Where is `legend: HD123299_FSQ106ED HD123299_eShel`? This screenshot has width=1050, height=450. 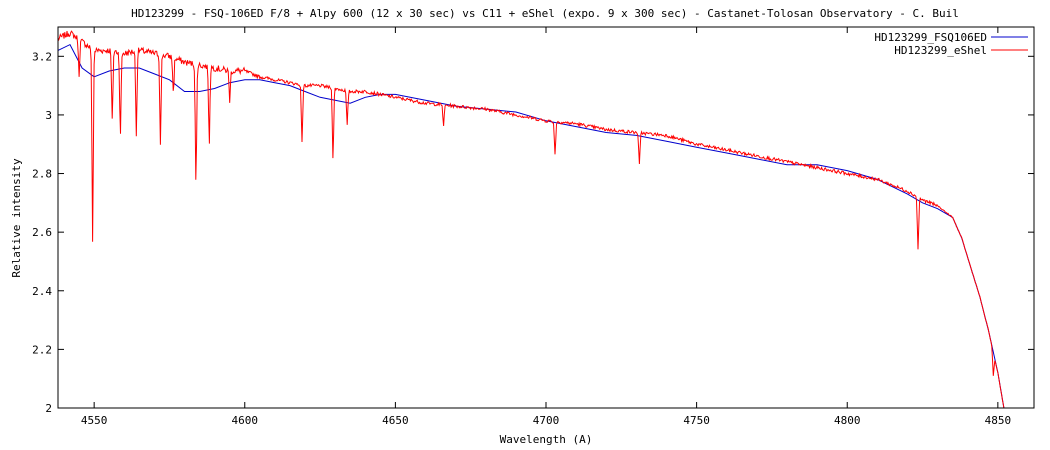
legend: HD123299_FSQ106ED HD123299_eShel is located at coordinates (951, 44).